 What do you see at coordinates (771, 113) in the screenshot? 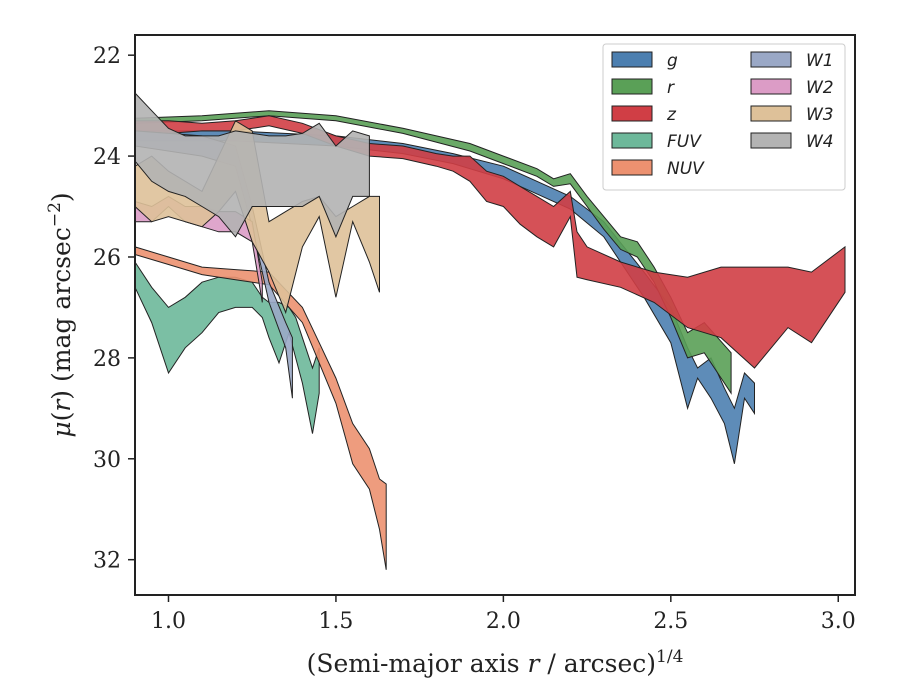
I see `legend-swatch-w3` at bounding box center [771, 113].